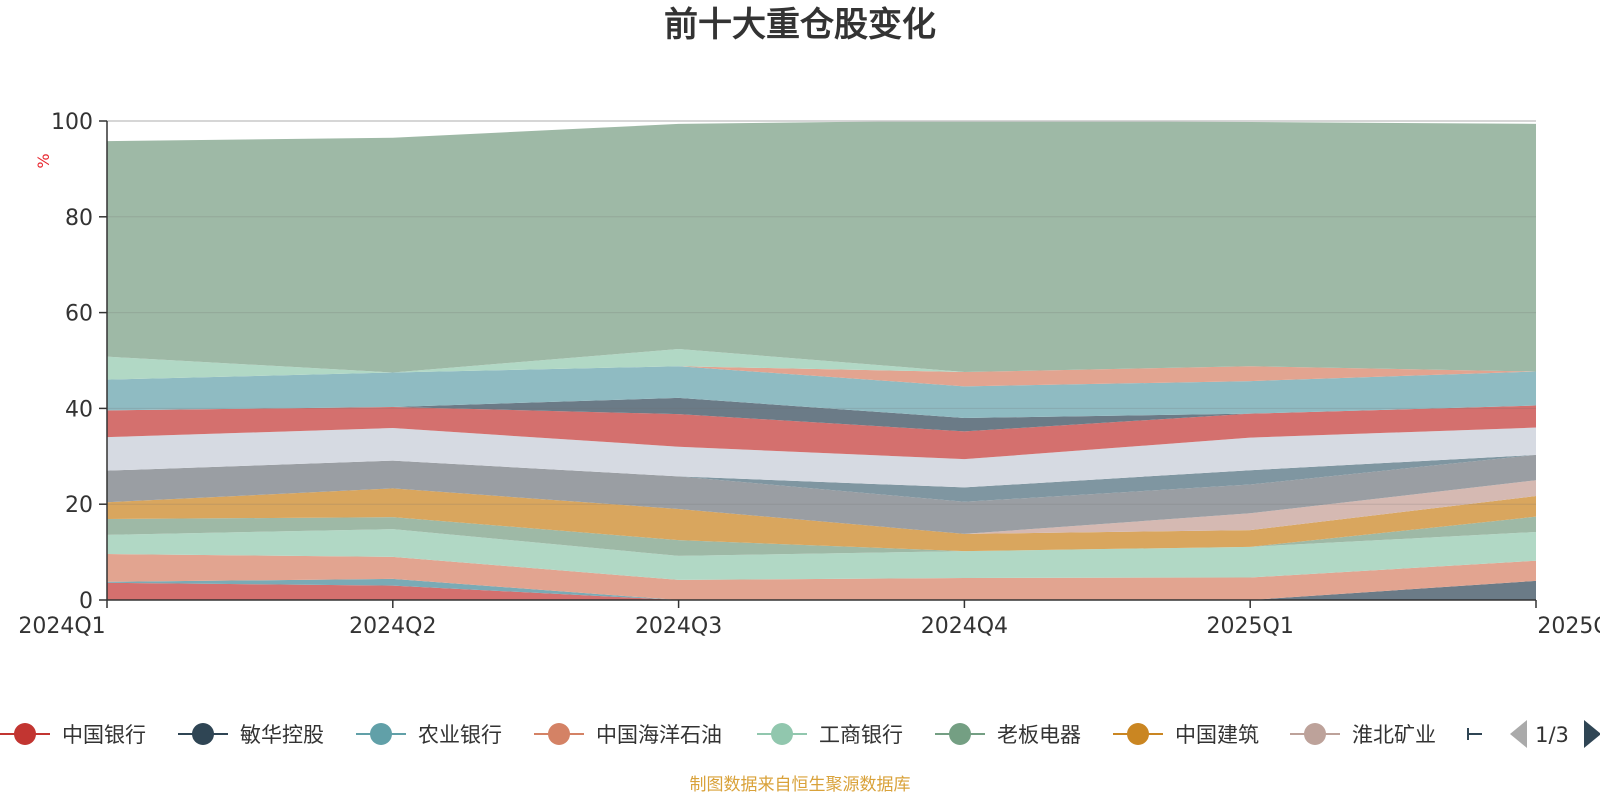  I want to click on legend-label-2: 农业银行, so click(460, 735).